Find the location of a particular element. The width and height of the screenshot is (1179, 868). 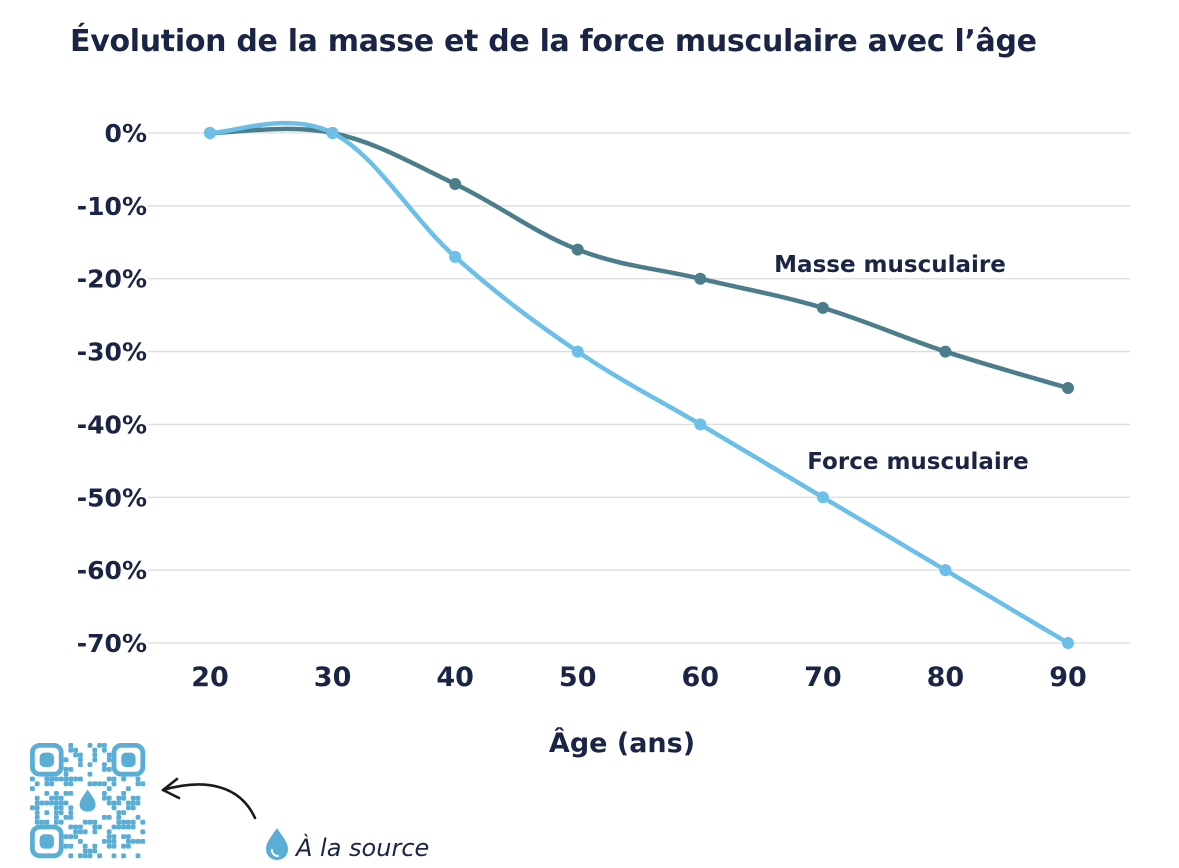

x-tick-label: 70 is located at coordinates (823, 677).